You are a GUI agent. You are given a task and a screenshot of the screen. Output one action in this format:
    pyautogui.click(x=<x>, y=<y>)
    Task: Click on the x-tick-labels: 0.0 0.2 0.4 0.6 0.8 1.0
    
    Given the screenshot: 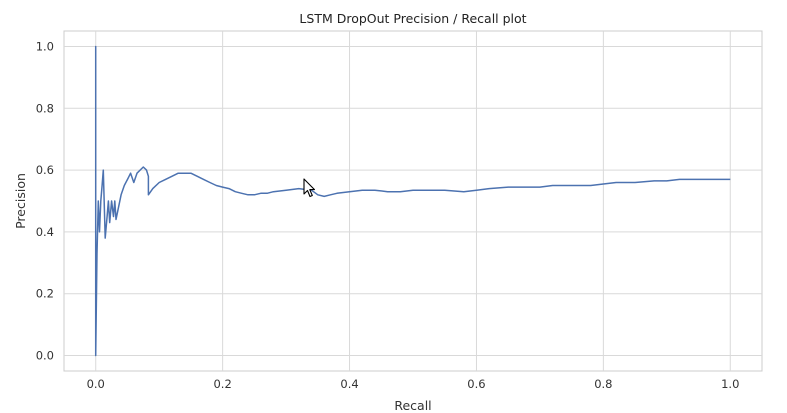 What is the action you would take?
    pyautogui.click(x=413, y=384)
    